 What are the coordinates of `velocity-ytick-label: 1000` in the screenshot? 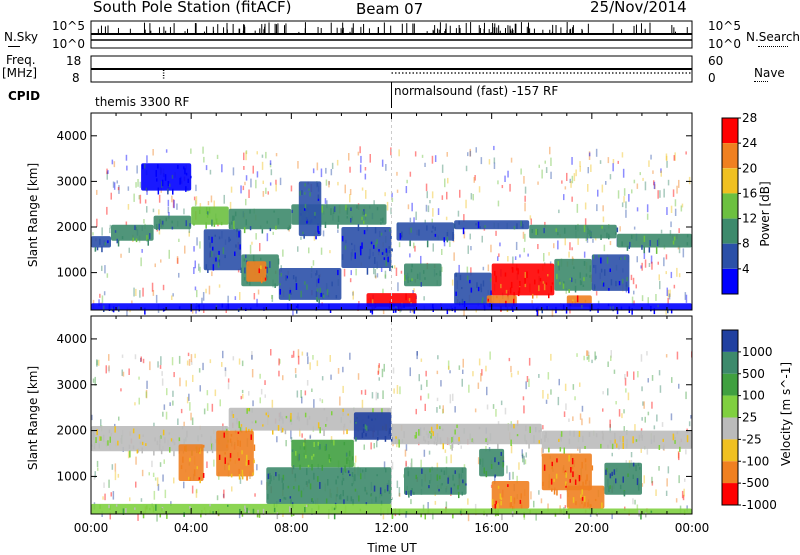 It's located at (71, 476).